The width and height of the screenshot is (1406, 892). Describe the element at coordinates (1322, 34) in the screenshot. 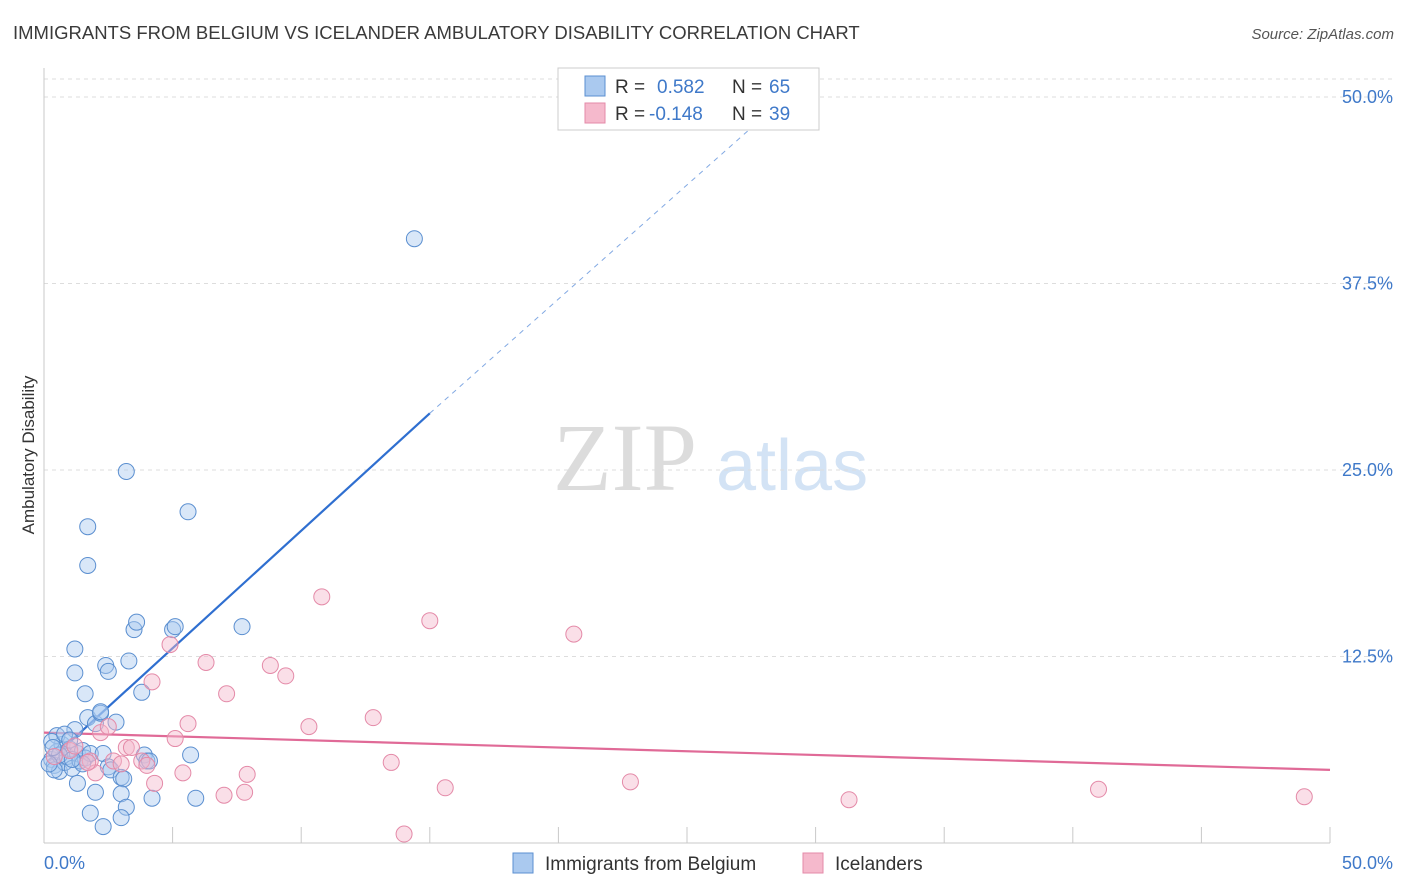

I see `source-label: Source: ZipAtlas.com` at that location.